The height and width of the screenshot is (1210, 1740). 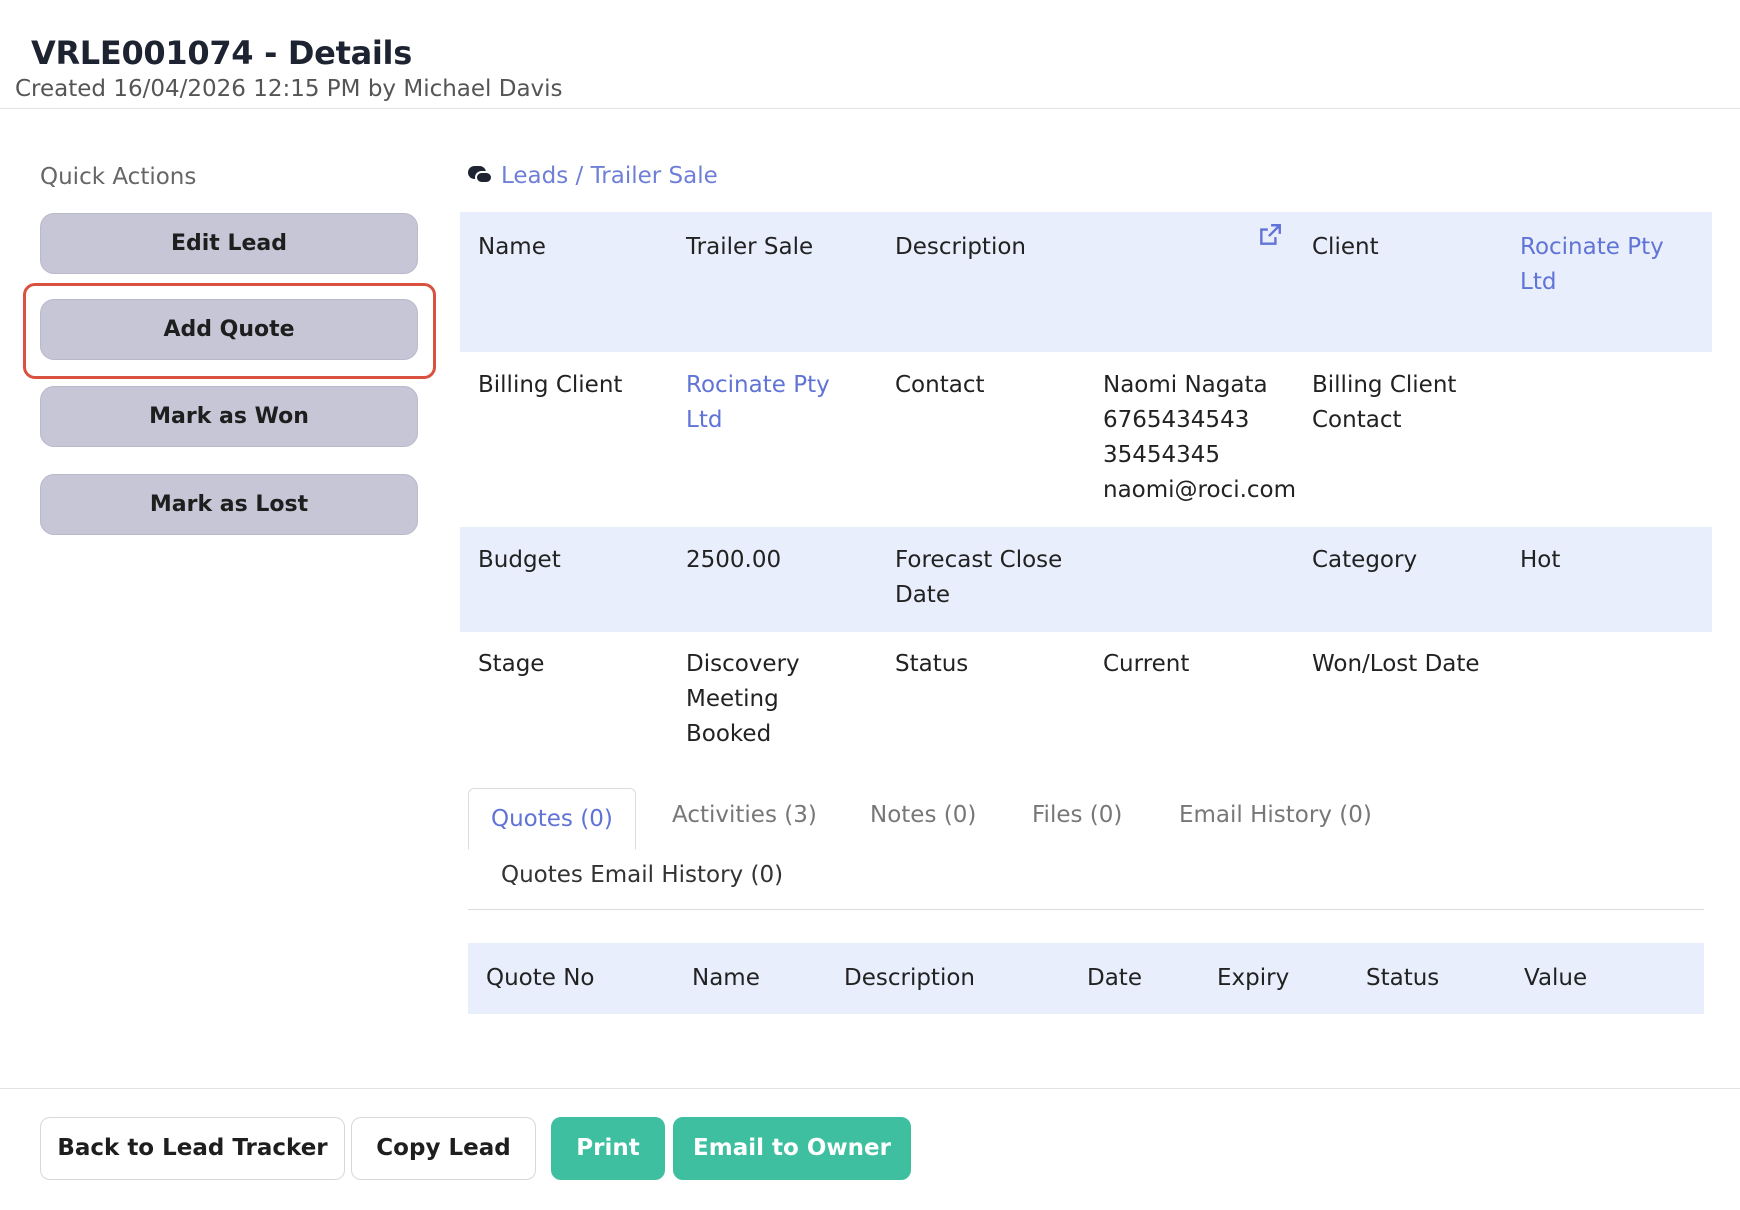 I want to click on tab-files: Files (0), so click(x=1077, y=815).